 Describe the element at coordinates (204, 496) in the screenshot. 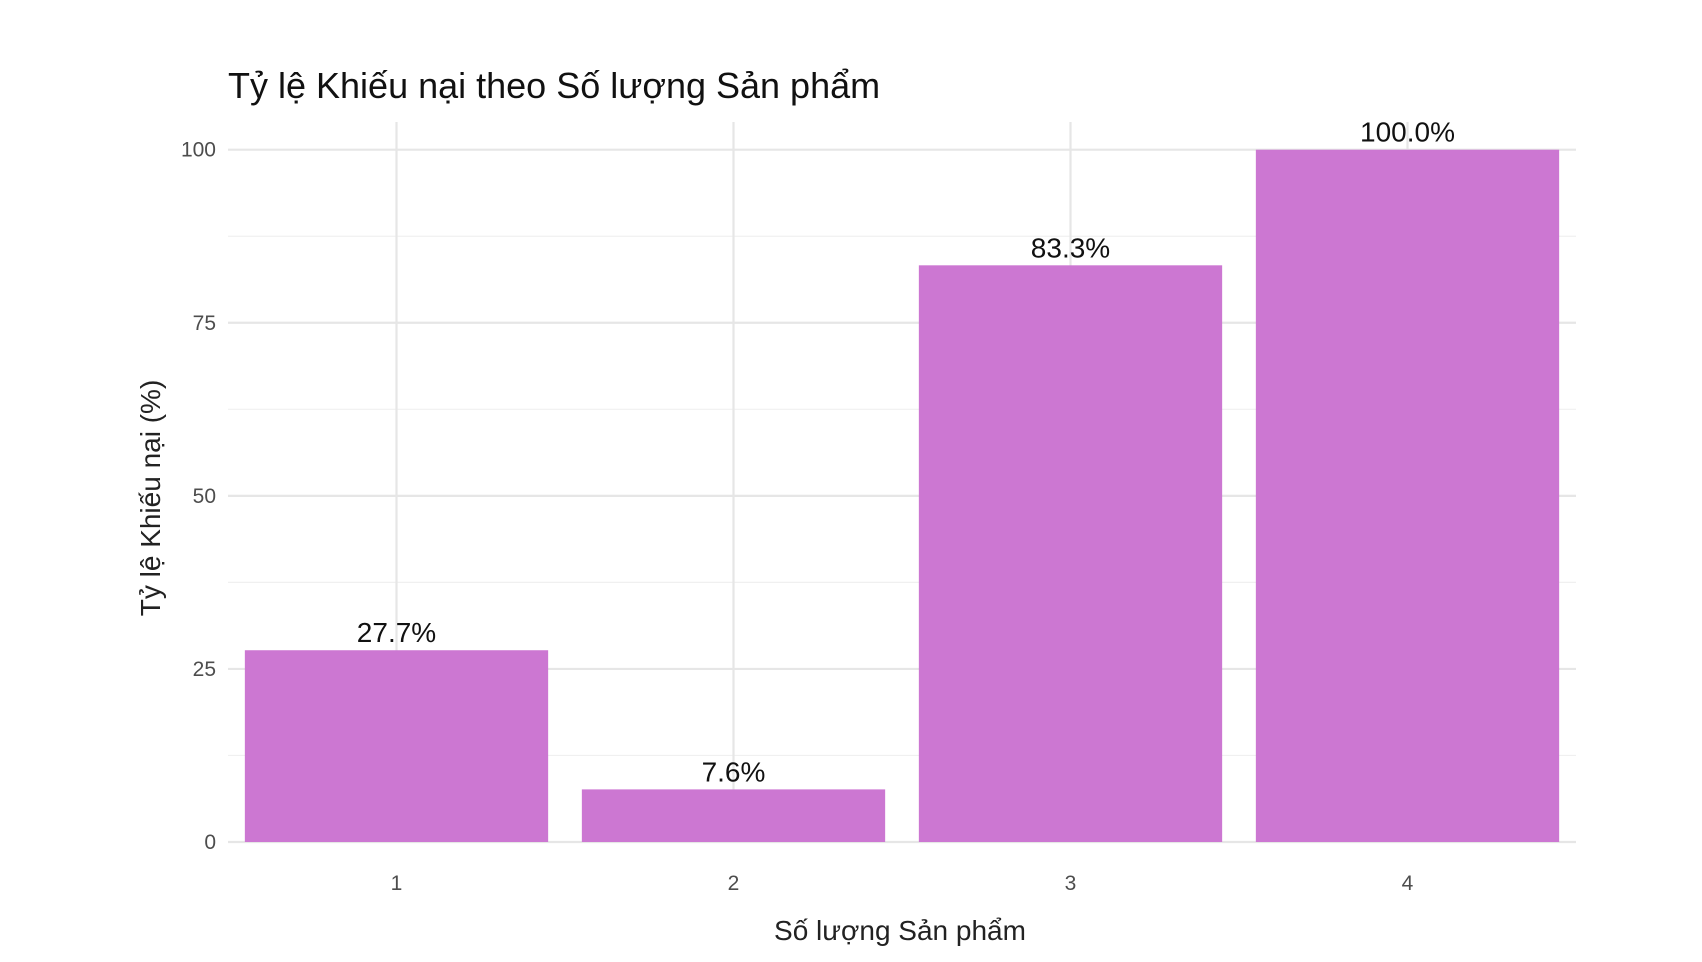

I see `y-tick-label: 50` at that location.